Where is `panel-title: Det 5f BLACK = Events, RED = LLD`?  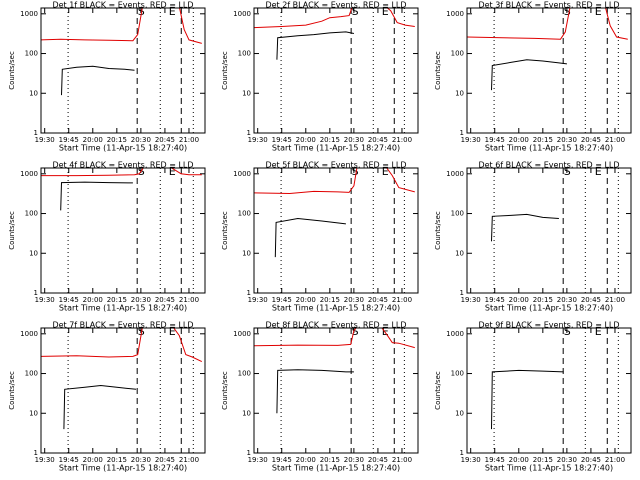
panel-title: Det 5f BLACK = Events, RED = LLD is located at coordinates (335, 165).